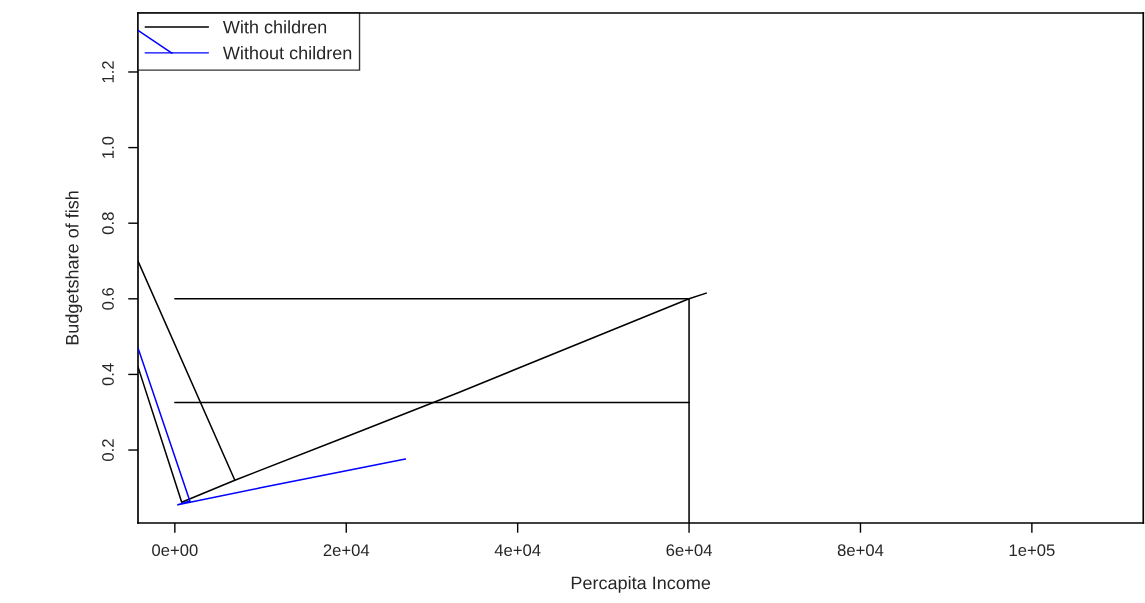  Describe the element at coordinates (1032, 550) in the screenshot. I see `x-tick-label: 1e+05` at that location.